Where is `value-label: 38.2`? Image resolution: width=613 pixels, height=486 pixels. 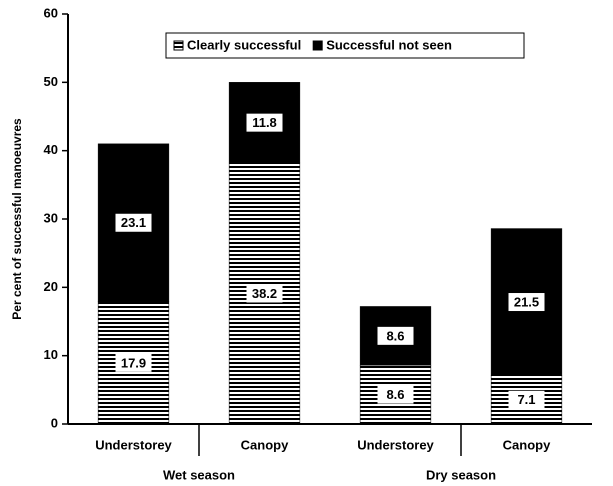 value-label: 38.2 is located at coordinates (264, 293).